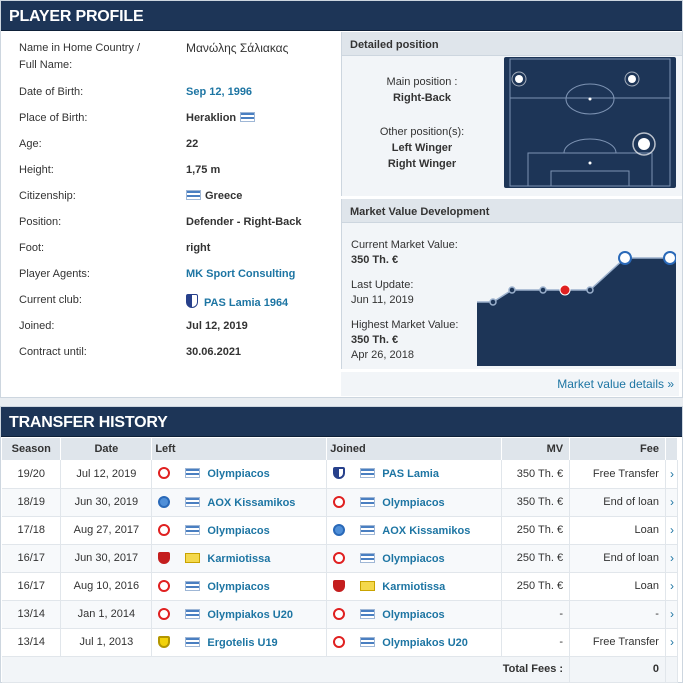 The height and width of the screenshot is (683, 683). I want to click on market-value-graph, so click(577, 308).